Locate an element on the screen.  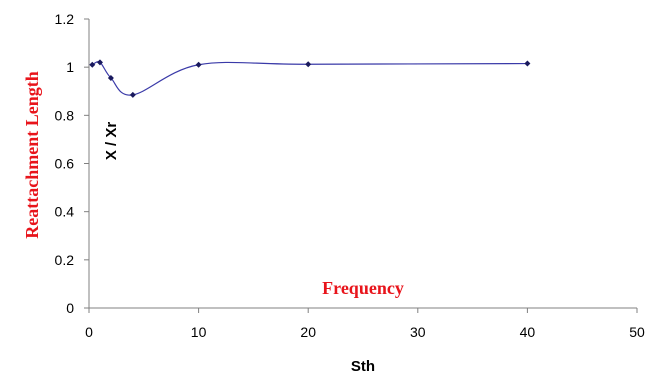
reattachment-length-label: Reattachment Length is located at coordinates (32, 154).